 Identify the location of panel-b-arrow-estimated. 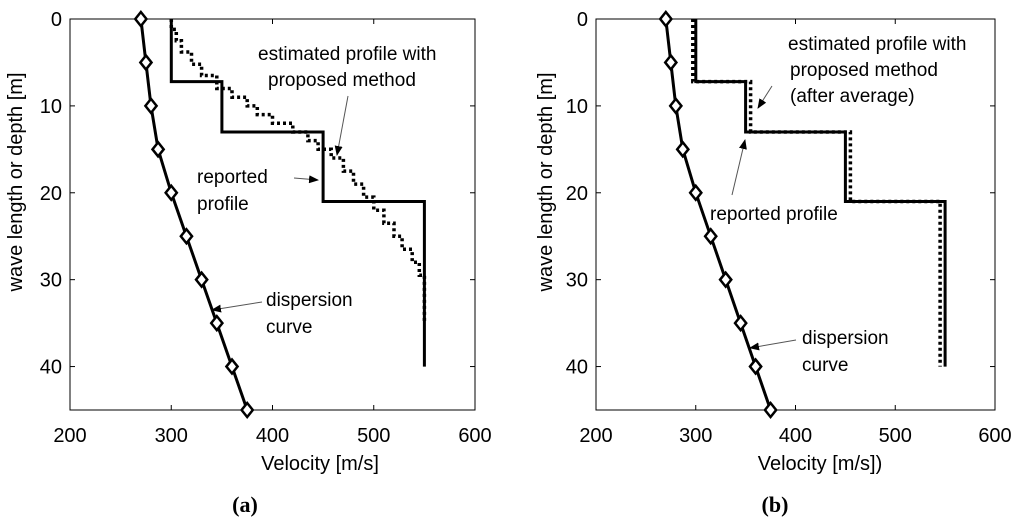
(765, 97).